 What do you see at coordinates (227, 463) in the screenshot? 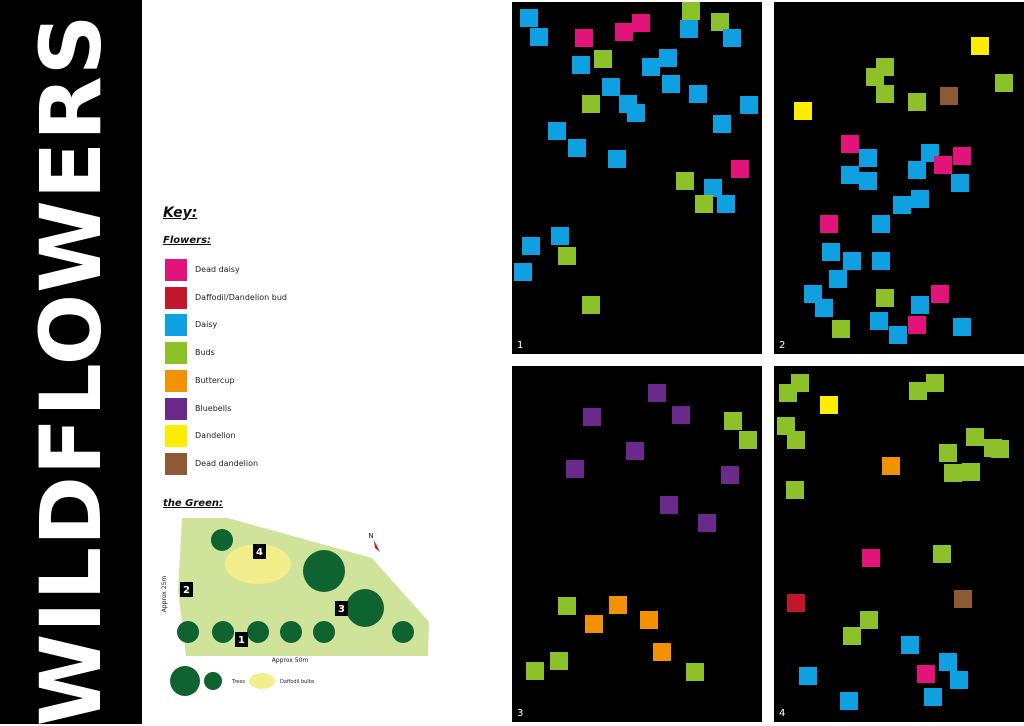
I see `legend-label-dead-dandelion: Dead dandelion` at bounding box center [227, 463].